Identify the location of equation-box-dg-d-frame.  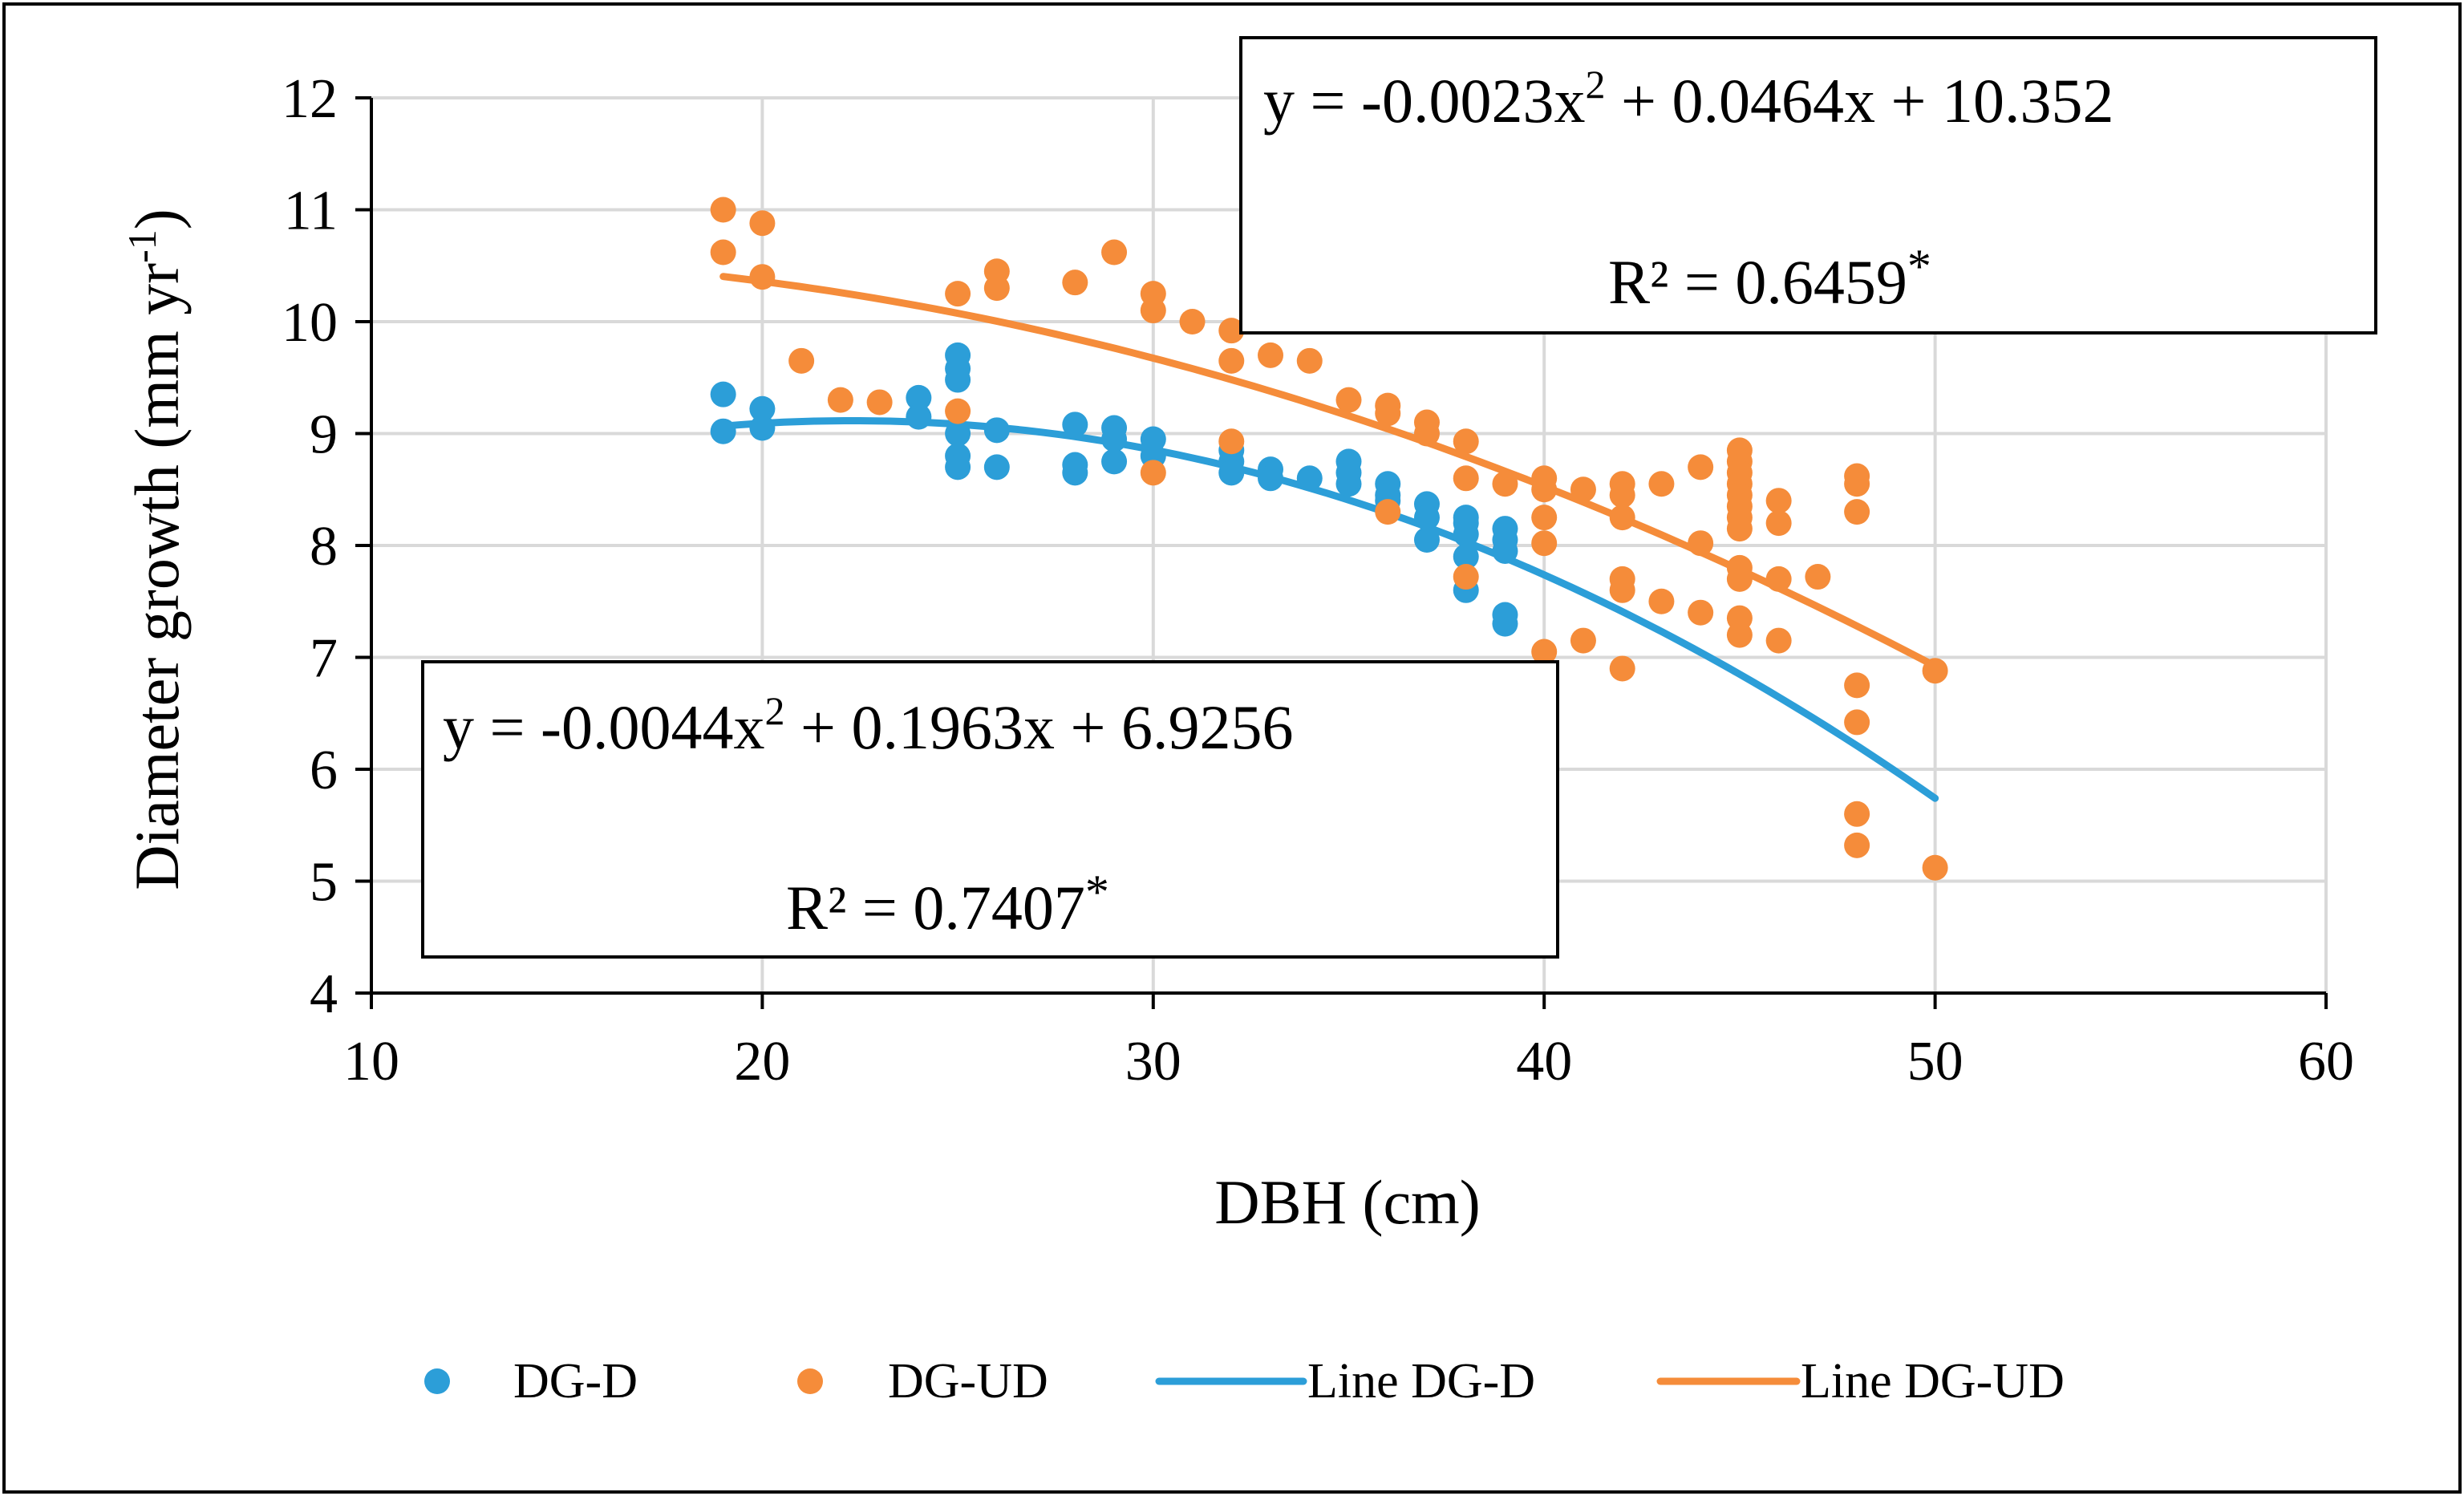
(990, 809).